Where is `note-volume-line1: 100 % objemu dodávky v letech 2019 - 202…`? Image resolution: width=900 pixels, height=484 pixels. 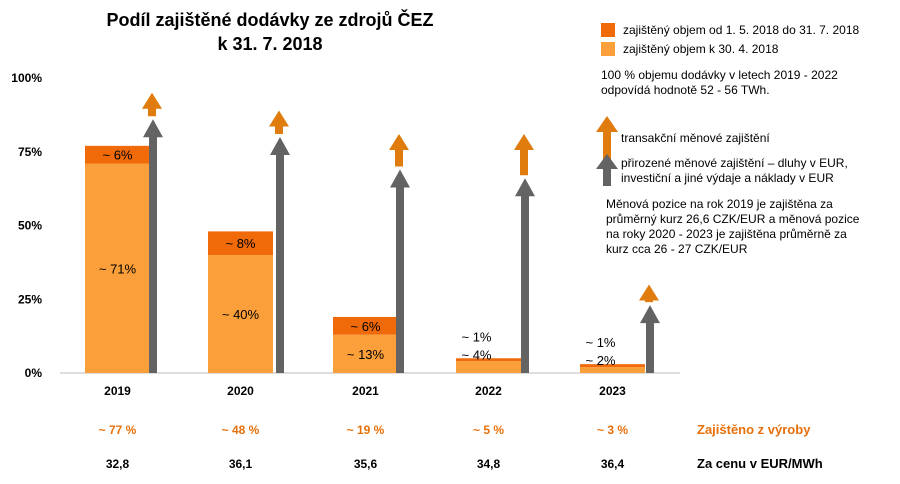 note-volume-line1: 100 % objemu dodávky v letech 2019 - 202… is located at coordinates (719, 75).